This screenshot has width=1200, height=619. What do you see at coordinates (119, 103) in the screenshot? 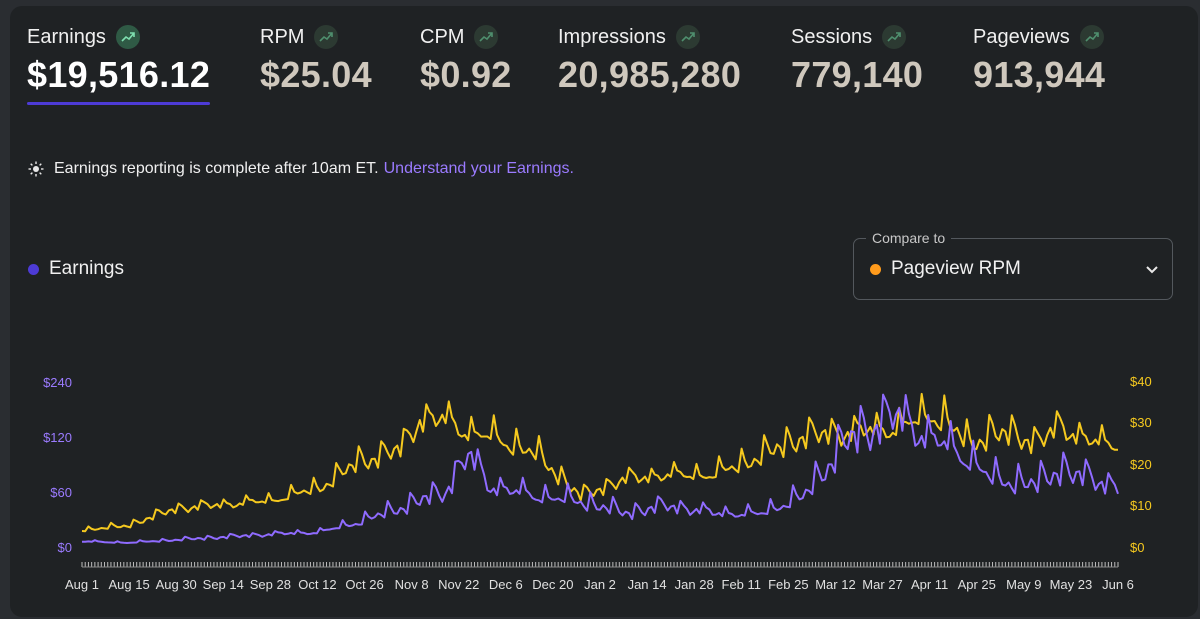
I see `active-metric-underline` at bounding box center [119, 103].